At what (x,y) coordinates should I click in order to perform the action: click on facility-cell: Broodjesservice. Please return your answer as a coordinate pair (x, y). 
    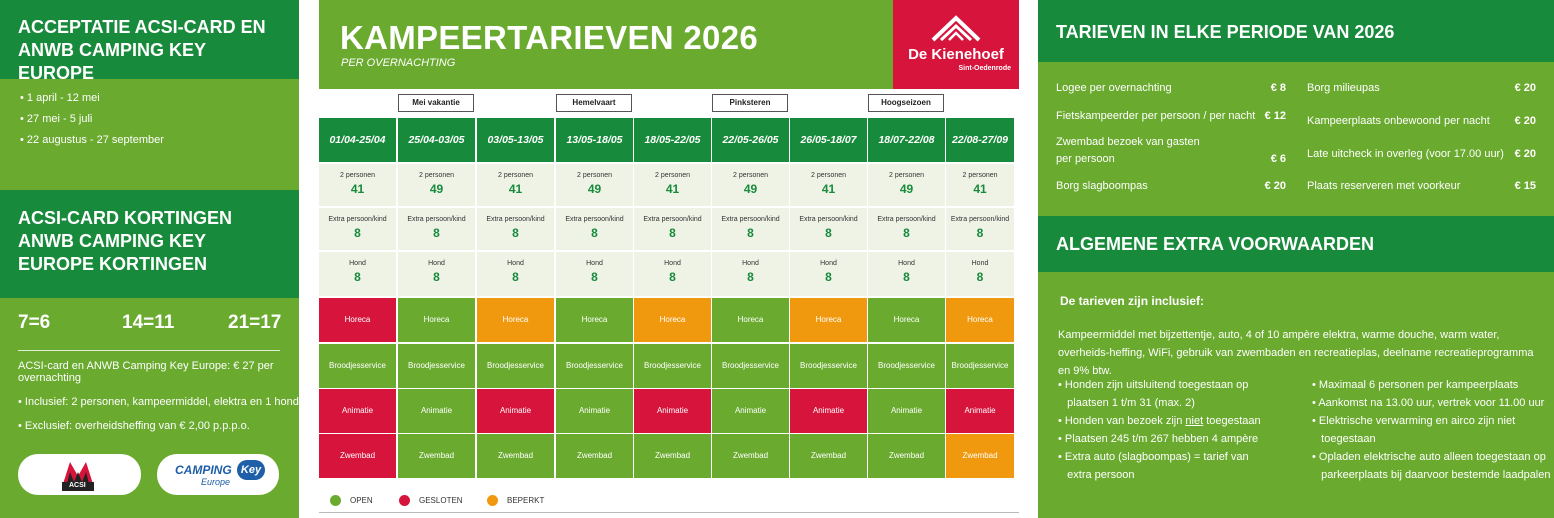
    Looking at the image, I should click on (672, 366).